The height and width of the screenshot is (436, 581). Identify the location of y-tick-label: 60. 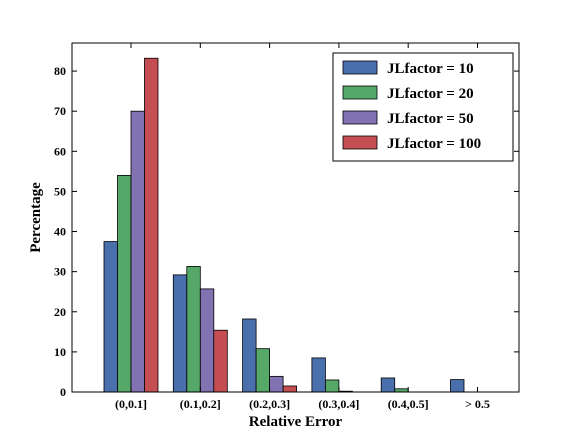
(60, 151).